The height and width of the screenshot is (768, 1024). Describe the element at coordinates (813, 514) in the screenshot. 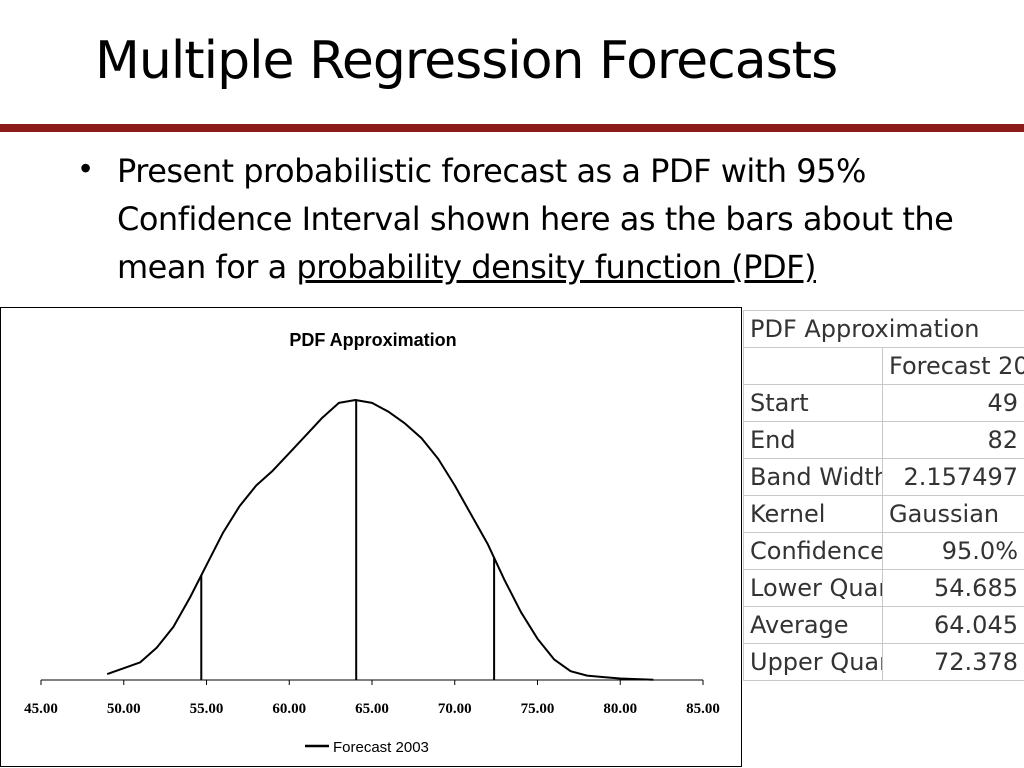

I see `table-row-label: Kernel` at that location.